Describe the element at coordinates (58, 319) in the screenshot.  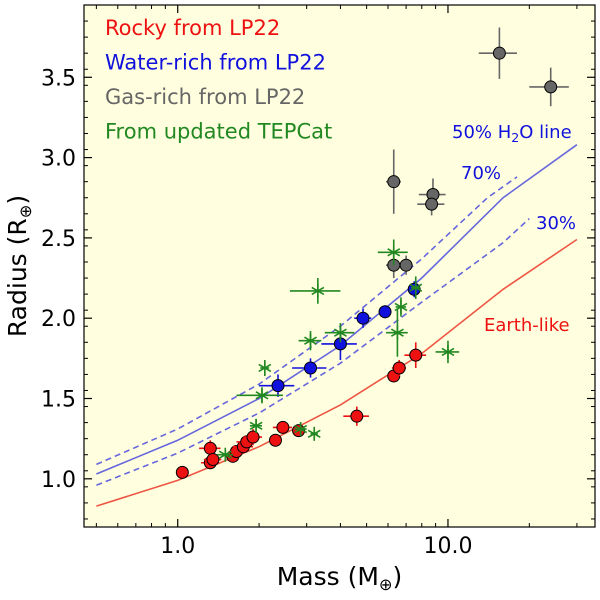
I see `y-tick-label: 2.0` at that location.